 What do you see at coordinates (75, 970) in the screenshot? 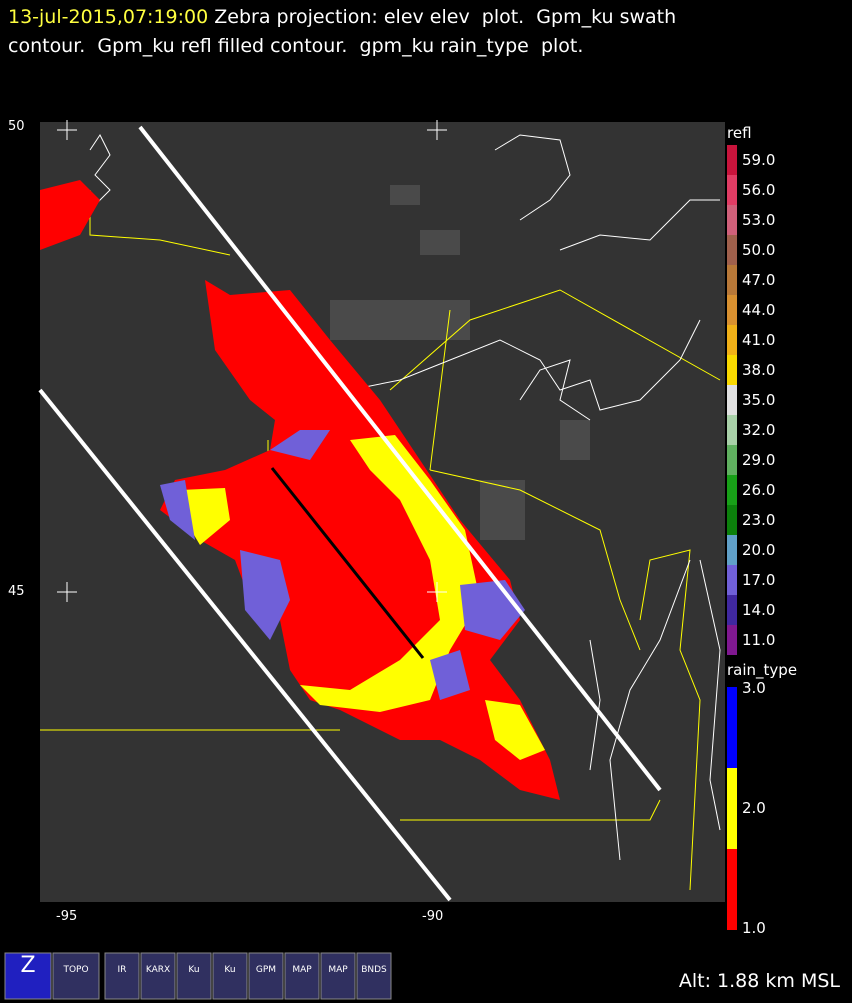
I see `tool-label: TOPO` at bounding box center [75, 970].